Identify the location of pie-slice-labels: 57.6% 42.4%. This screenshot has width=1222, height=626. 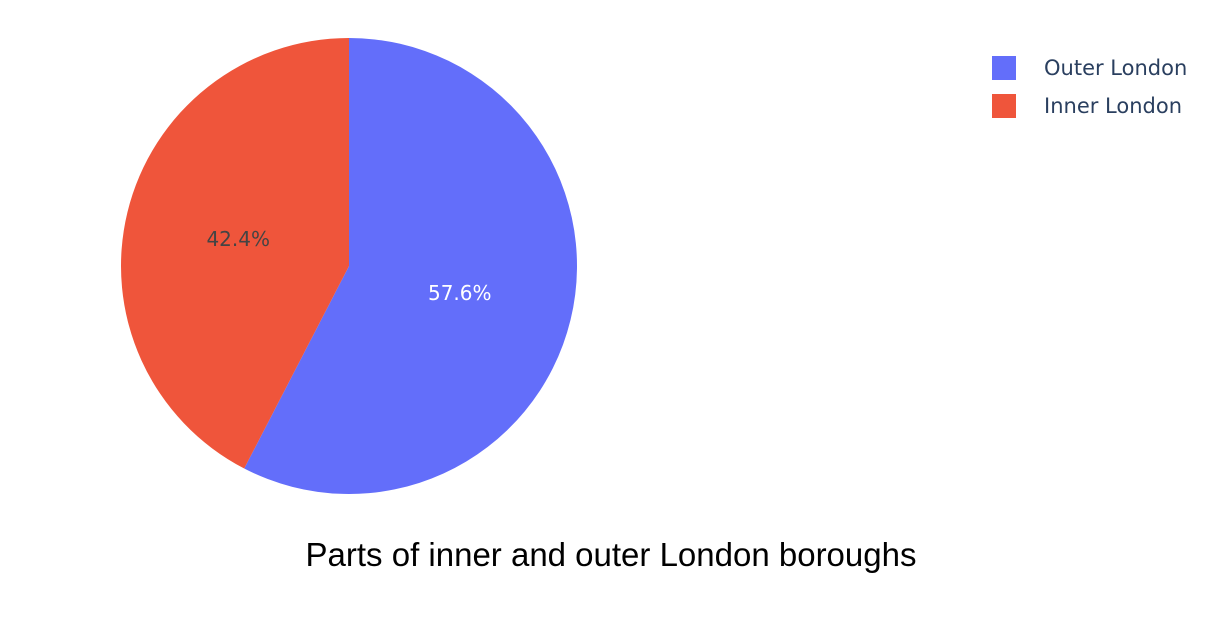
(348, 266).